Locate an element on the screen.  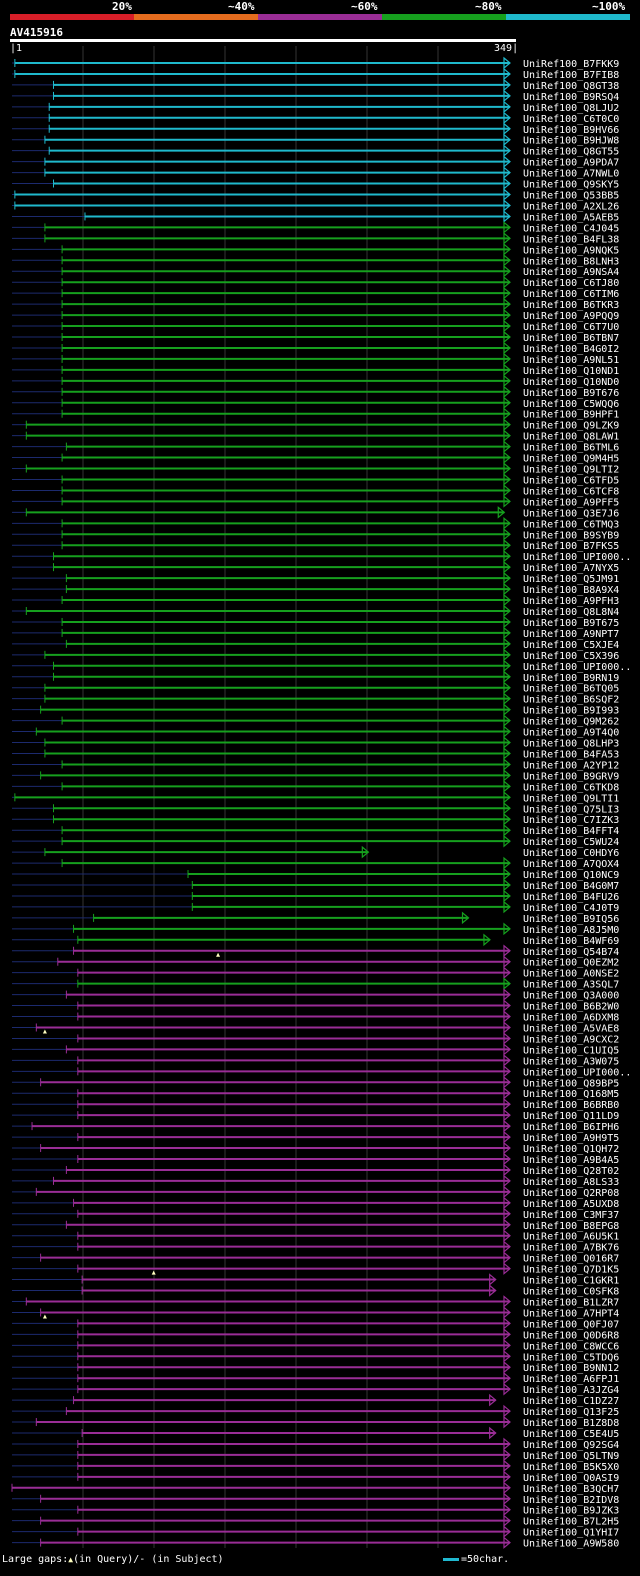
hit-label: UniRef100_A5AEB5 is located at coordinates (571, 217).